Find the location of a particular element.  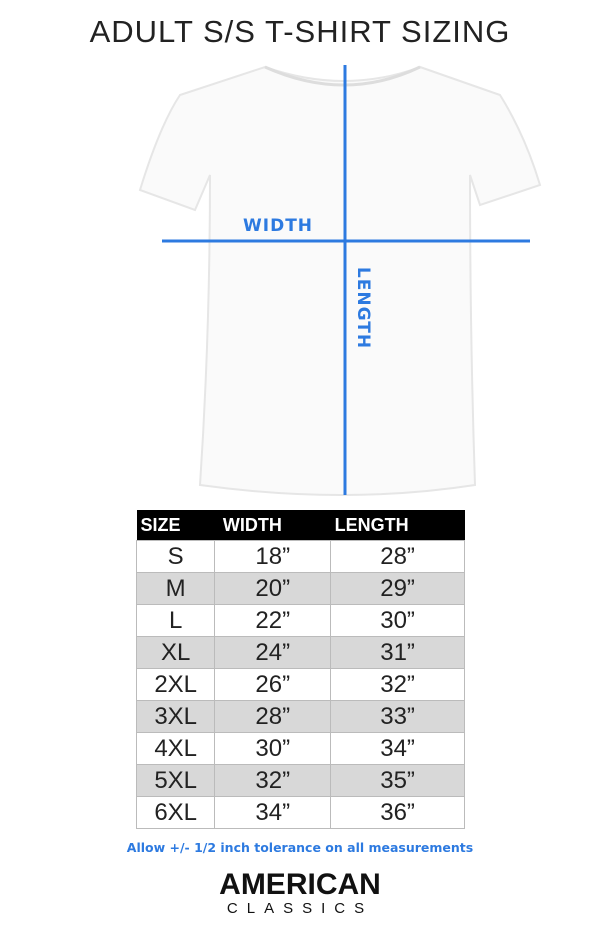

cell-size: 2XL is located at coordinates (175, 684).